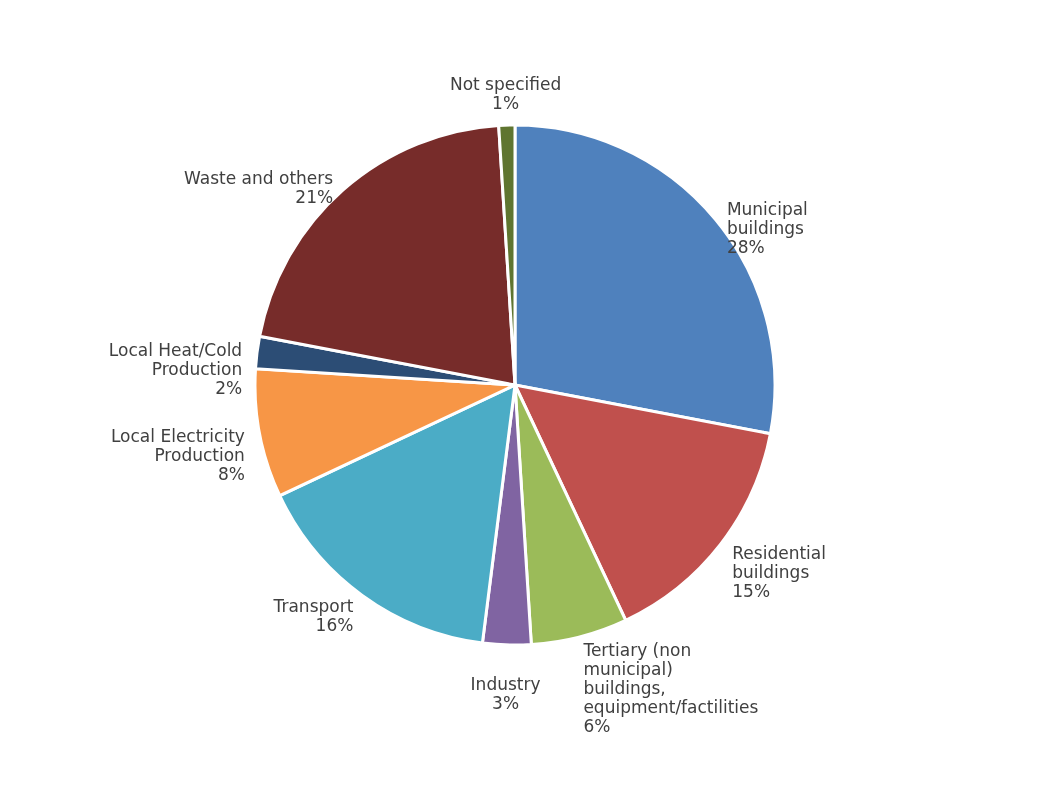 The image size is (1048, 790). What do you see at coordinates (751, 590) in the screenshot?
I see `data-label: 15%` at bounding box center [751, 590].